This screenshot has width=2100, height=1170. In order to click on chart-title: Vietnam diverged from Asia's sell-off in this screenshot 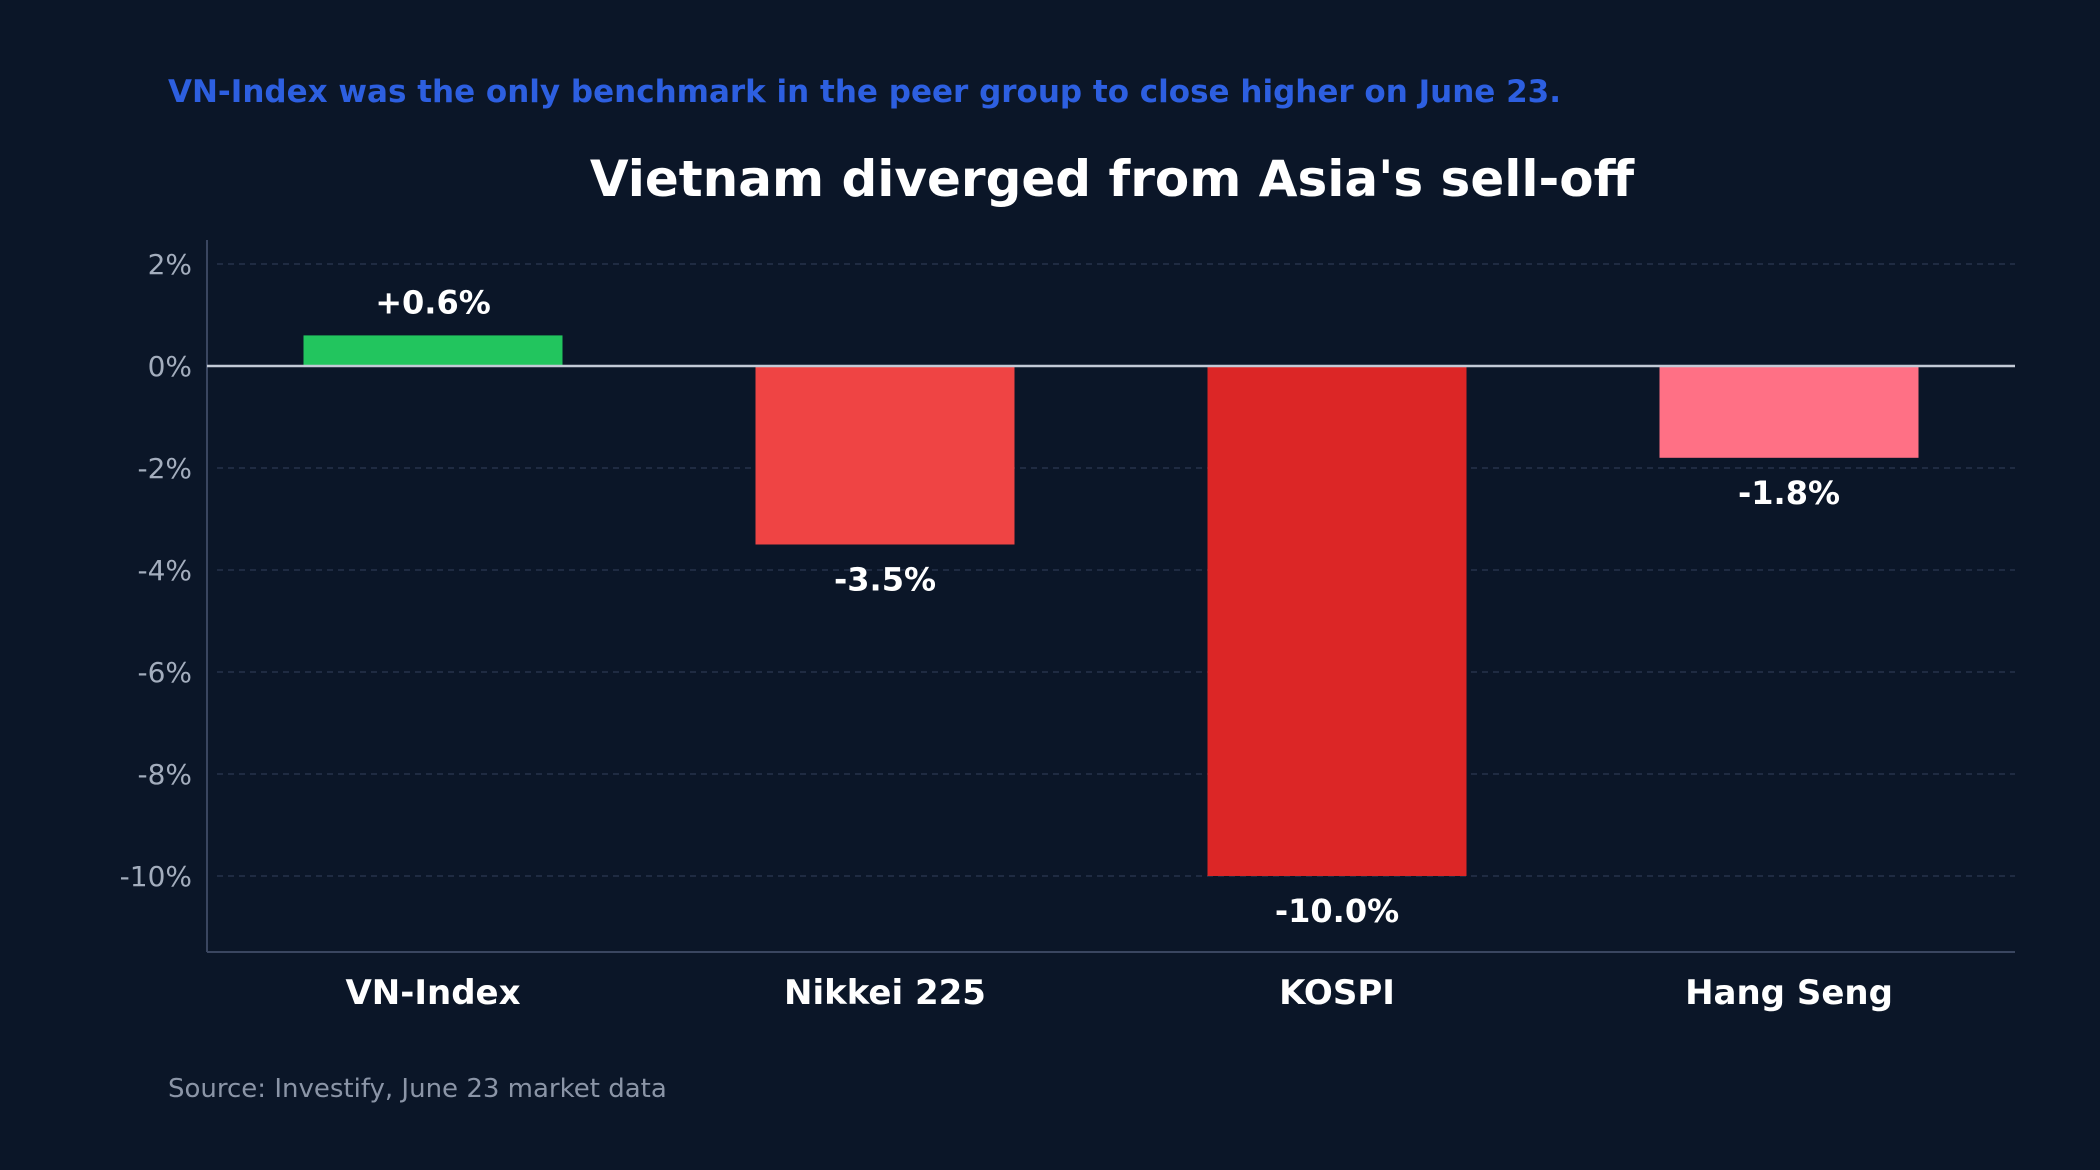, I will do `click(1112, 179)`.